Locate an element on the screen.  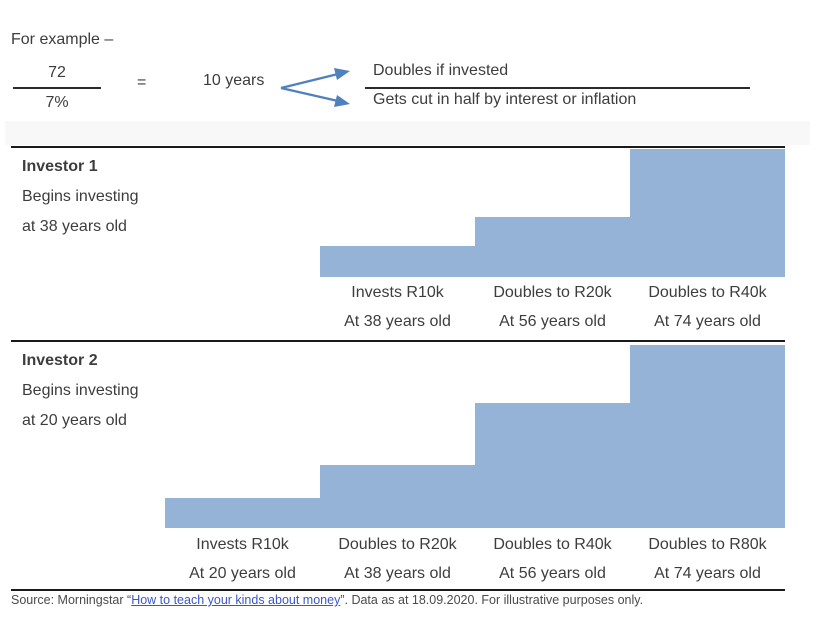
fraction-bar is located at coordinates (57, 88).